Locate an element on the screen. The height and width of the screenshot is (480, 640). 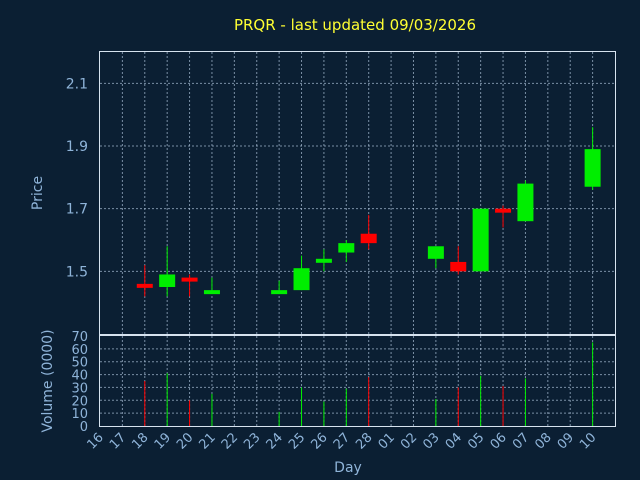
x-tick-label: 08 is located at coordinates (543, 441).